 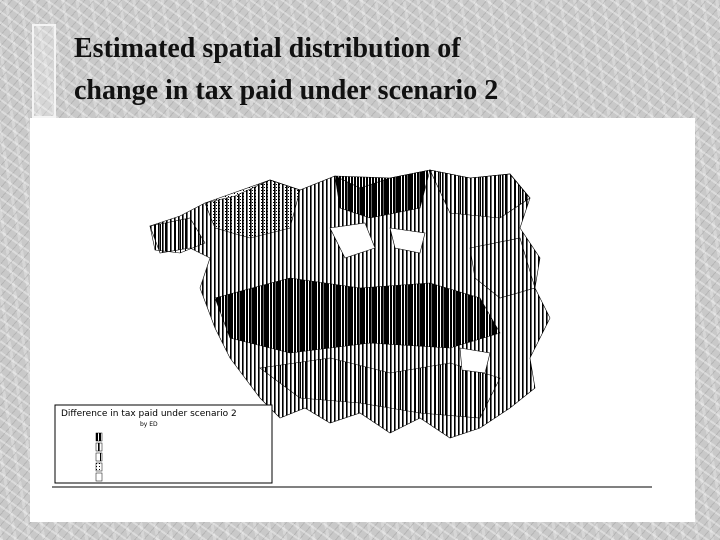 What do you see at coordinates (44, 71) in the screenshot?
I see `decoration` at bounding box center [44, 71].